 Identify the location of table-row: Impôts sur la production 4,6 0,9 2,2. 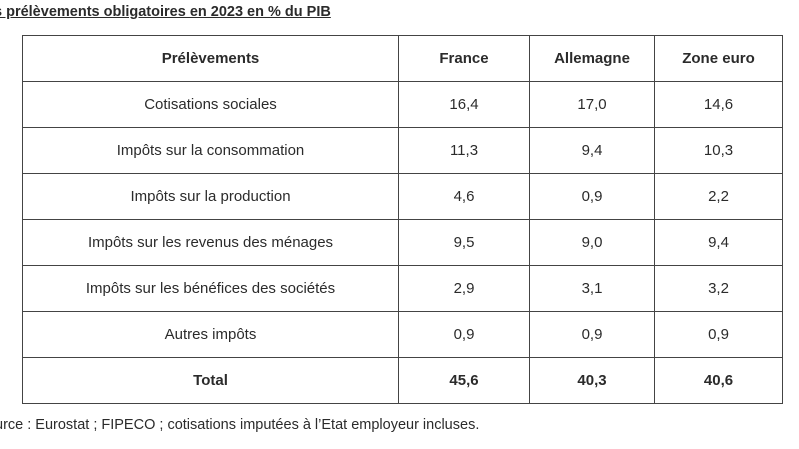
(402, 196).